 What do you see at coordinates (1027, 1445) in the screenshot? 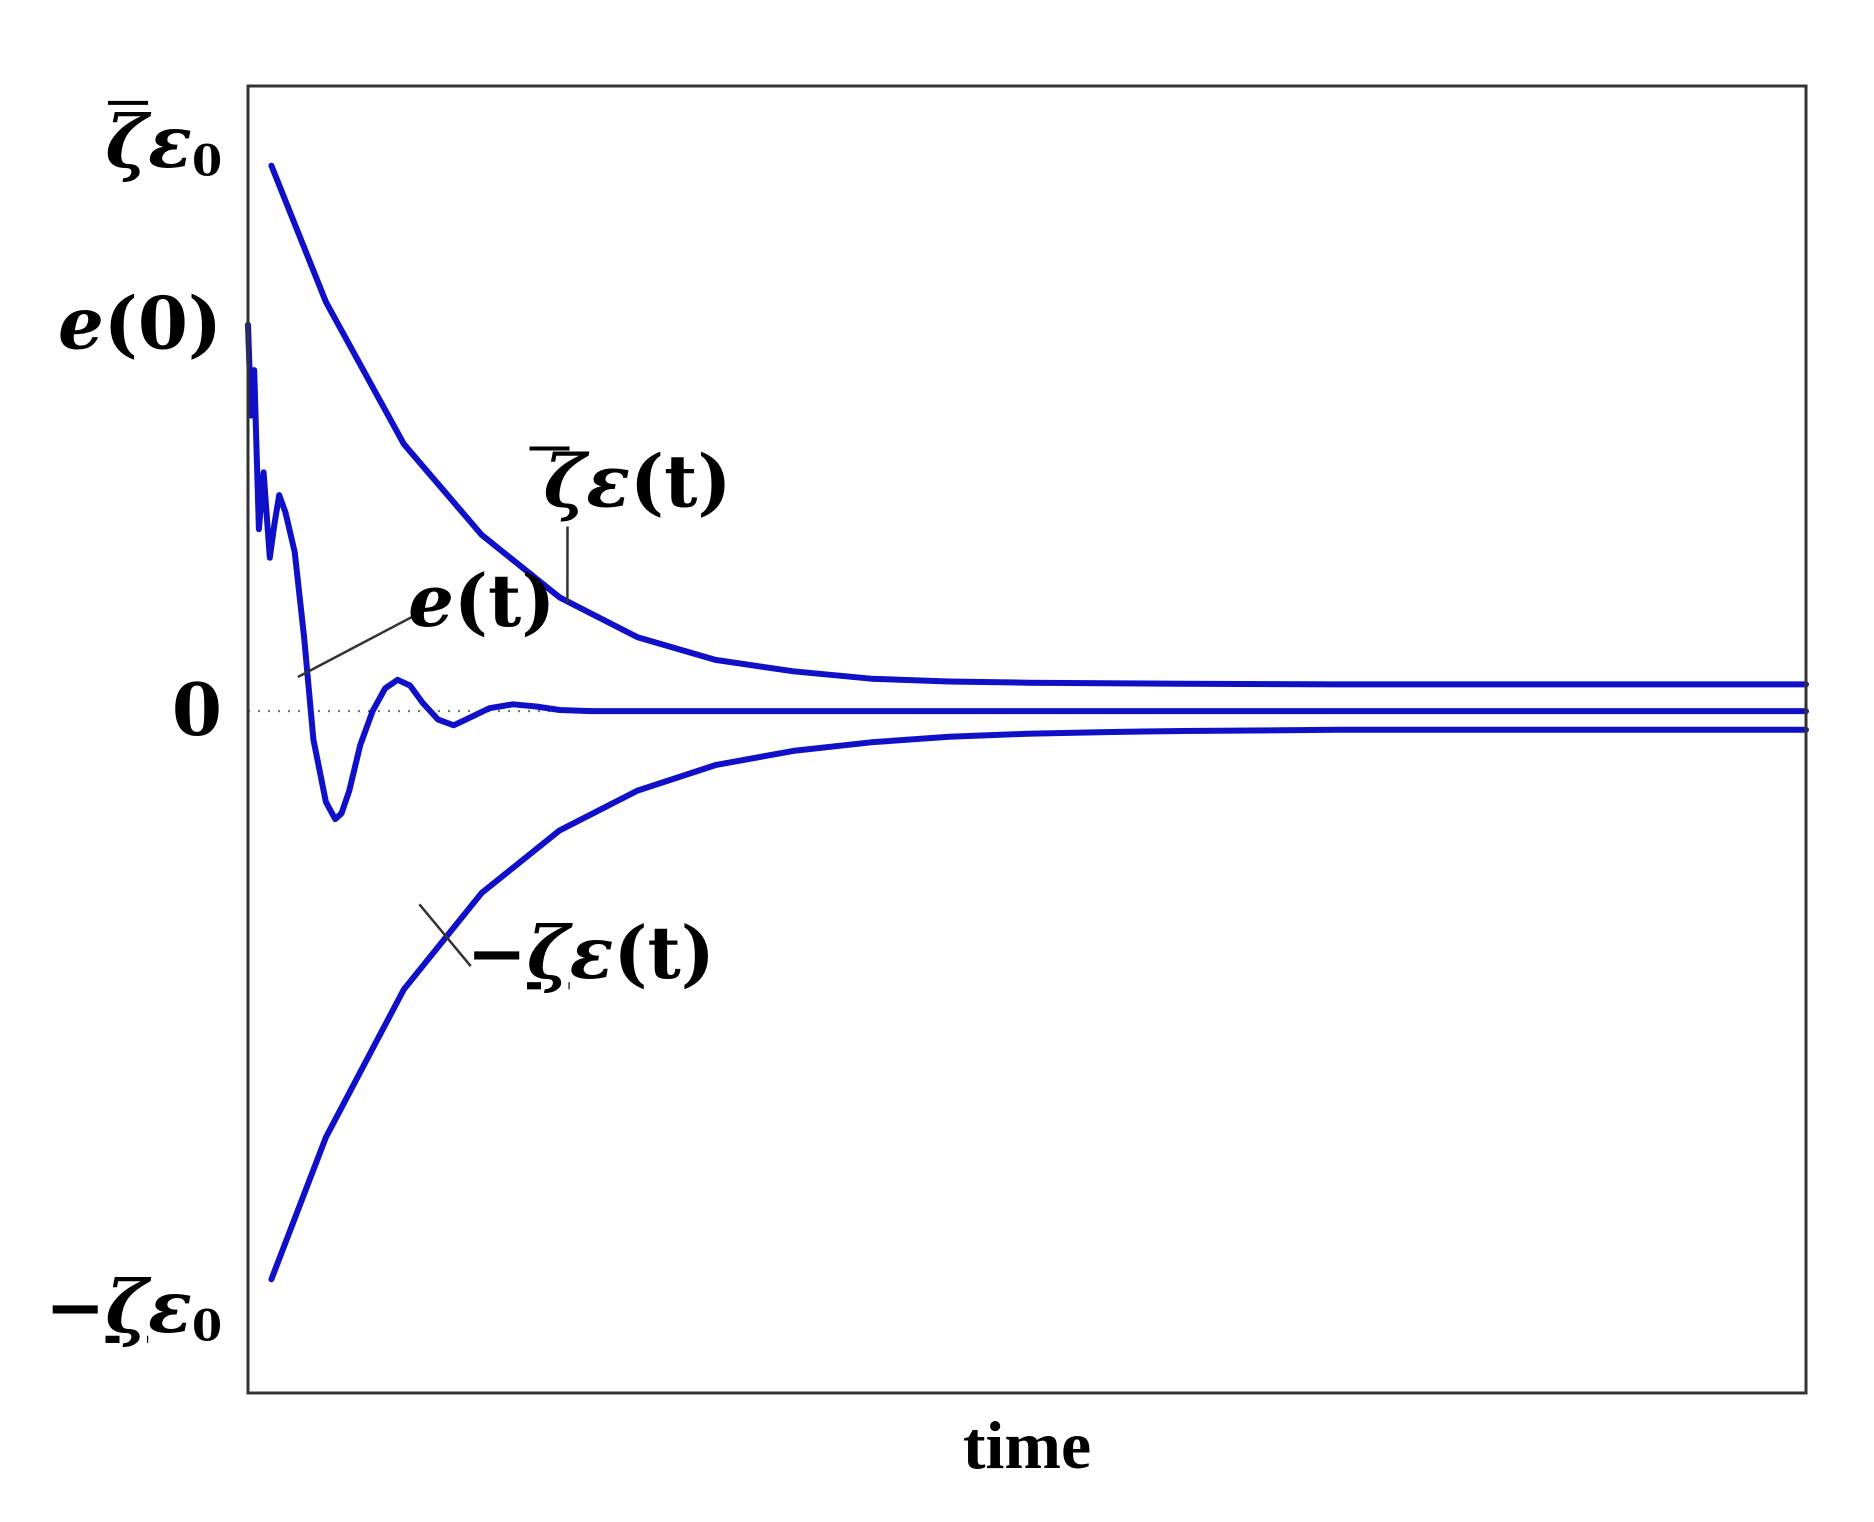
I see `x-axis-label: time` at bounding box center [1027, 1445].